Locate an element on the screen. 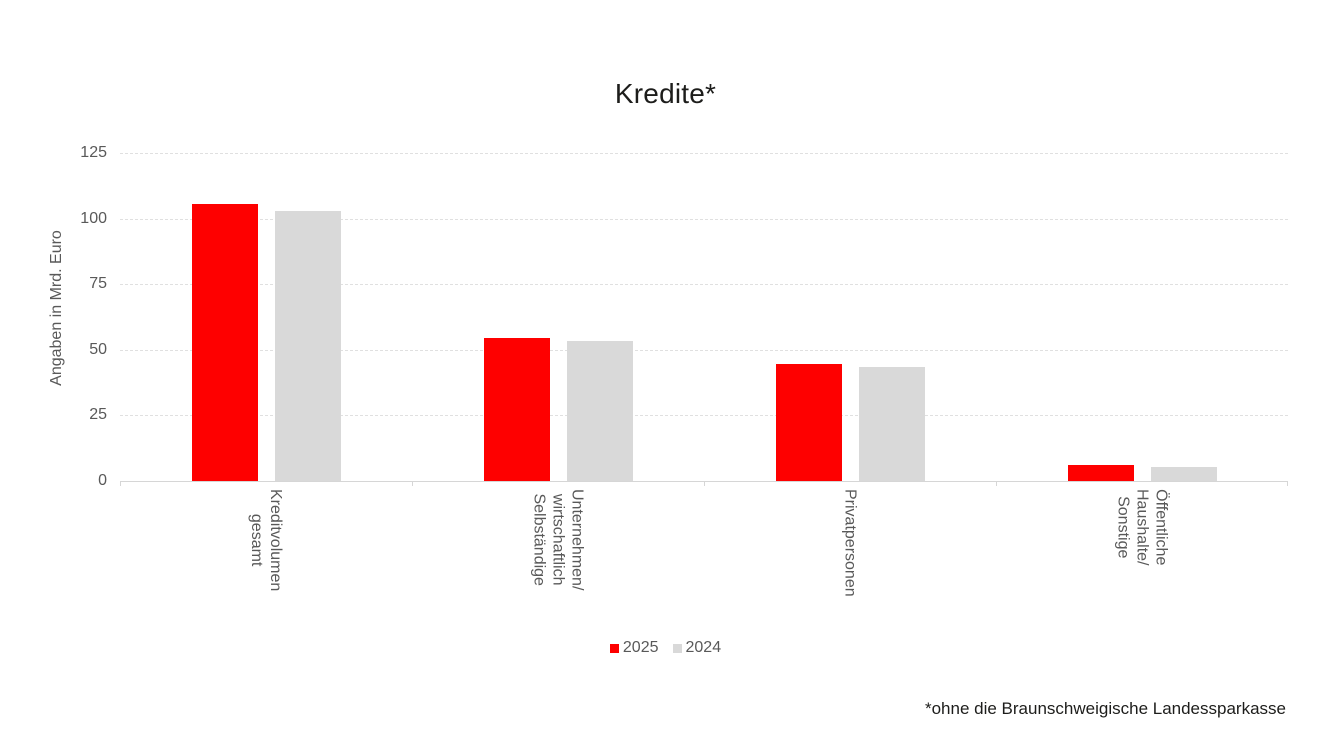 The height and width of the screenshot is (749, 1331). x-axis-label-text: Öffentliche Haushalte/Sonstige is located at coordinates (1142, 527).